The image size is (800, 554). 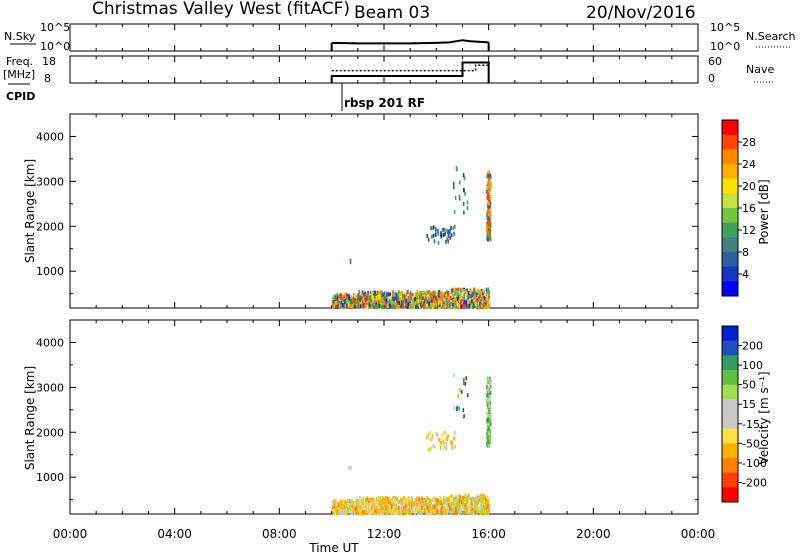 What do you see at coordinates (749, 164) in the screenshot?
I see `power-cbar-tick-label: 24` at bounding box center [749, 164].